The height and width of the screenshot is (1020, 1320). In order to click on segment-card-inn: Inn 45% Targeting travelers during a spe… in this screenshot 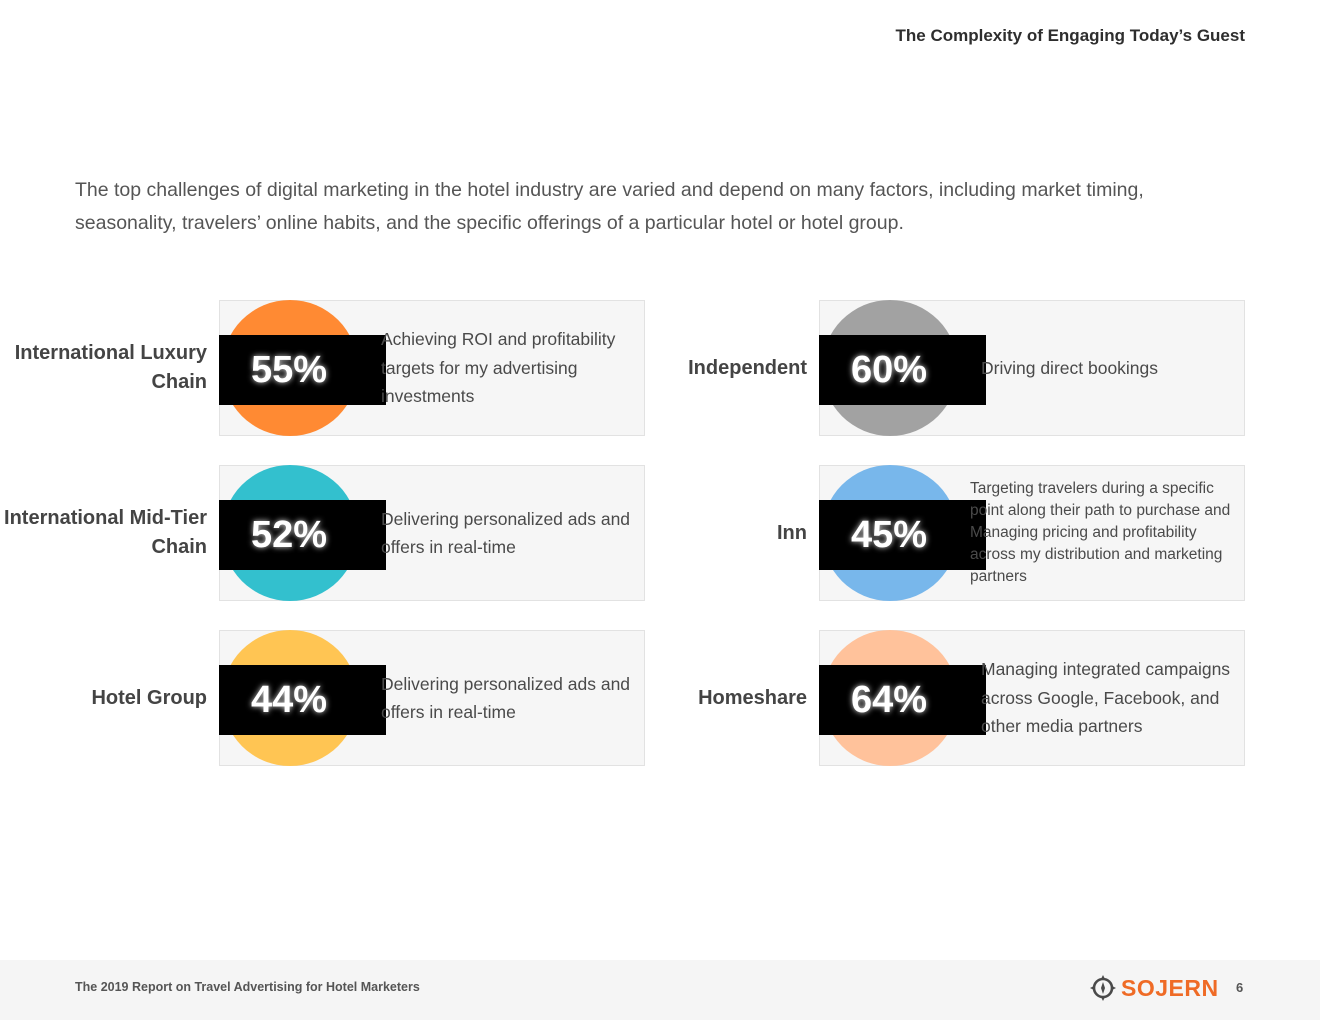, I will do `click(1011, 533)`.